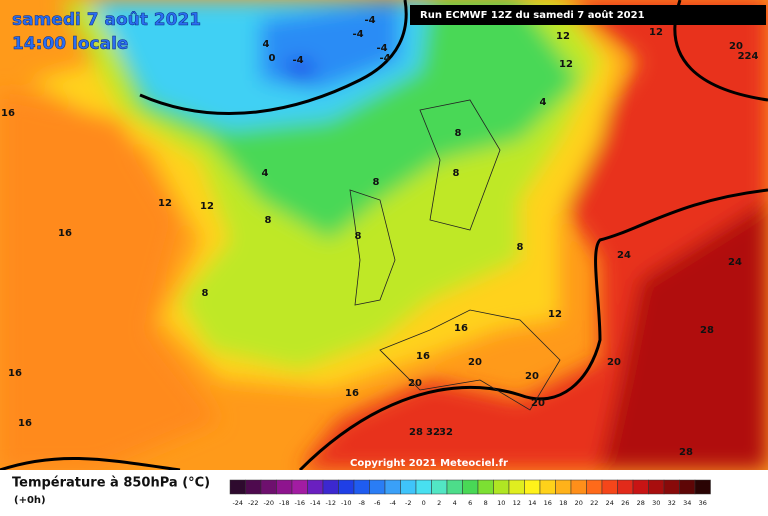  I want to click on legend-tick-label: 18, so click(563, 503).